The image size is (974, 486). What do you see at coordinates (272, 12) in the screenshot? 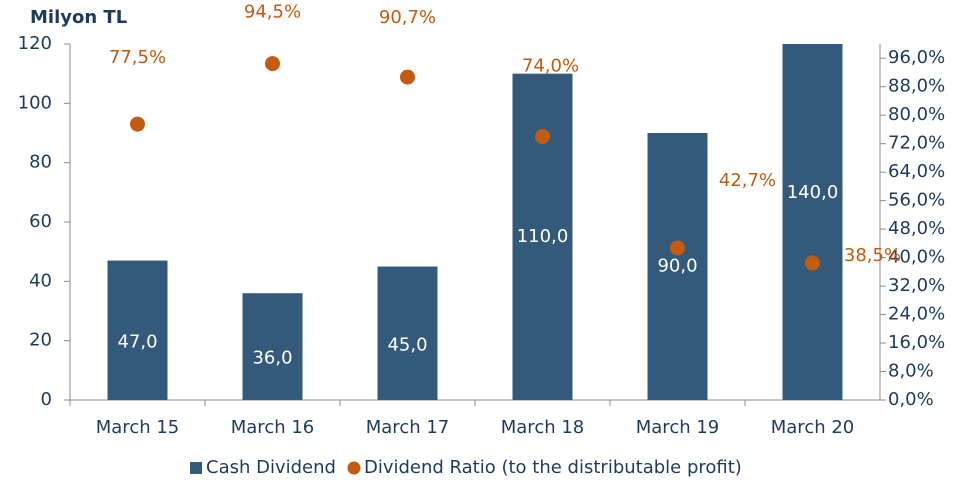
I see `dot-value-label: 94,5%` at bounding box center [272, 12].